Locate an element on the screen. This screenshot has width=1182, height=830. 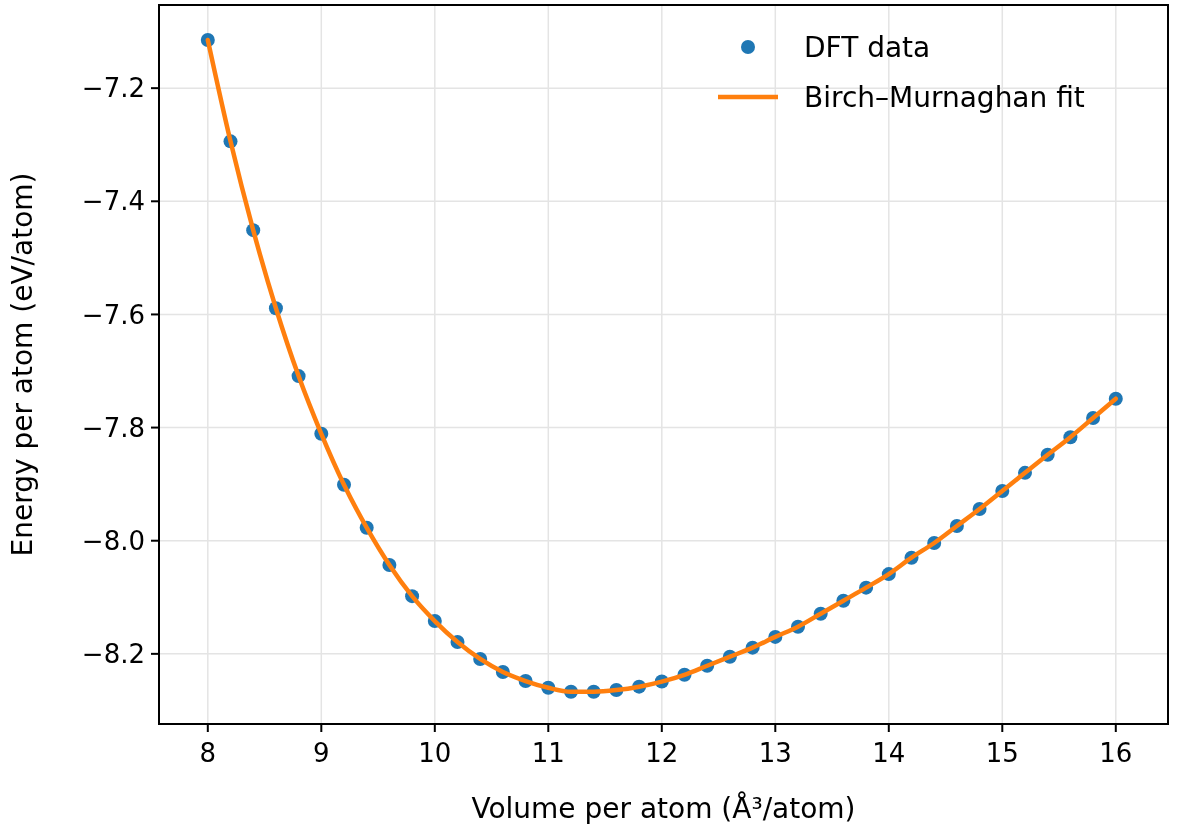
x-tick-label: 11 is located at coordinates (548, 753).